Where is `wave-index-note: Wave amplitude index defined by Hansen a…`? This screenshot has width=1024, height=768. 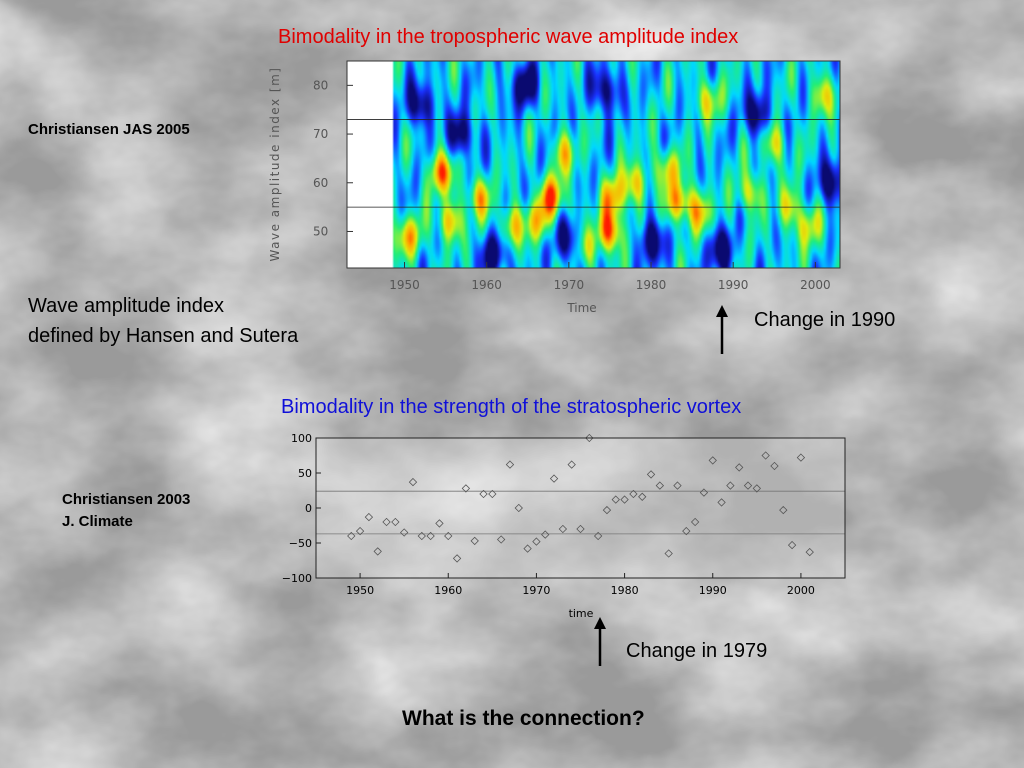
wave-index-note: Wave amplitude index defined by Hansen a… is located at coordinates (163, 321).